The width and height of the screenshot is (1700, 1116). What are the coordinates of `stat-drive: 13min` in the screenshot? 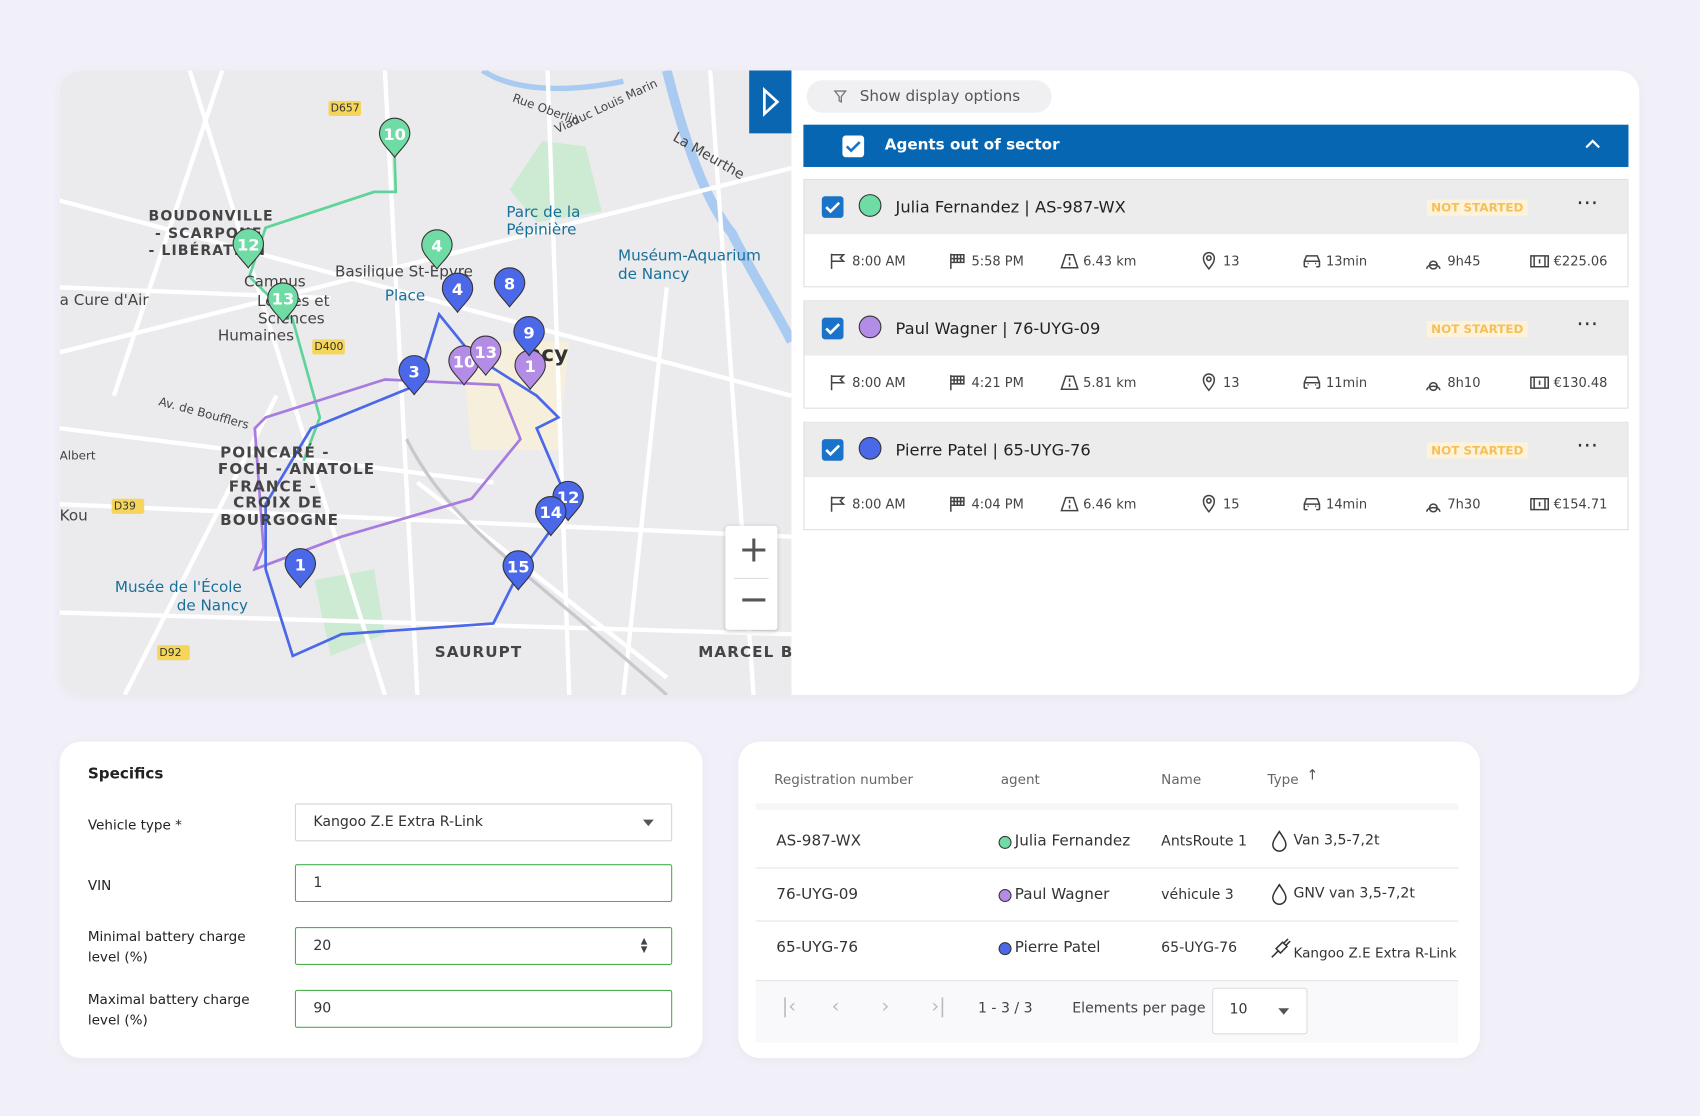 It's located at (1346, 261).